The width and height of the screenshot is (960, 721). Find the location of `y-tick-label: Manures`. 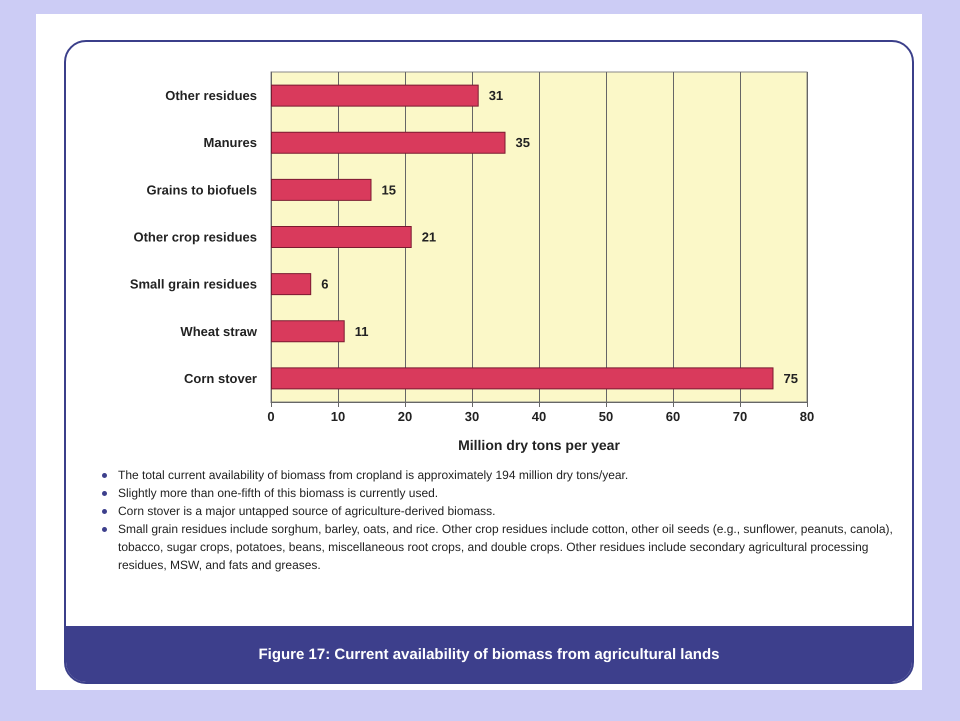

y-tick-label: Manures is located at coordinates (230, 142).